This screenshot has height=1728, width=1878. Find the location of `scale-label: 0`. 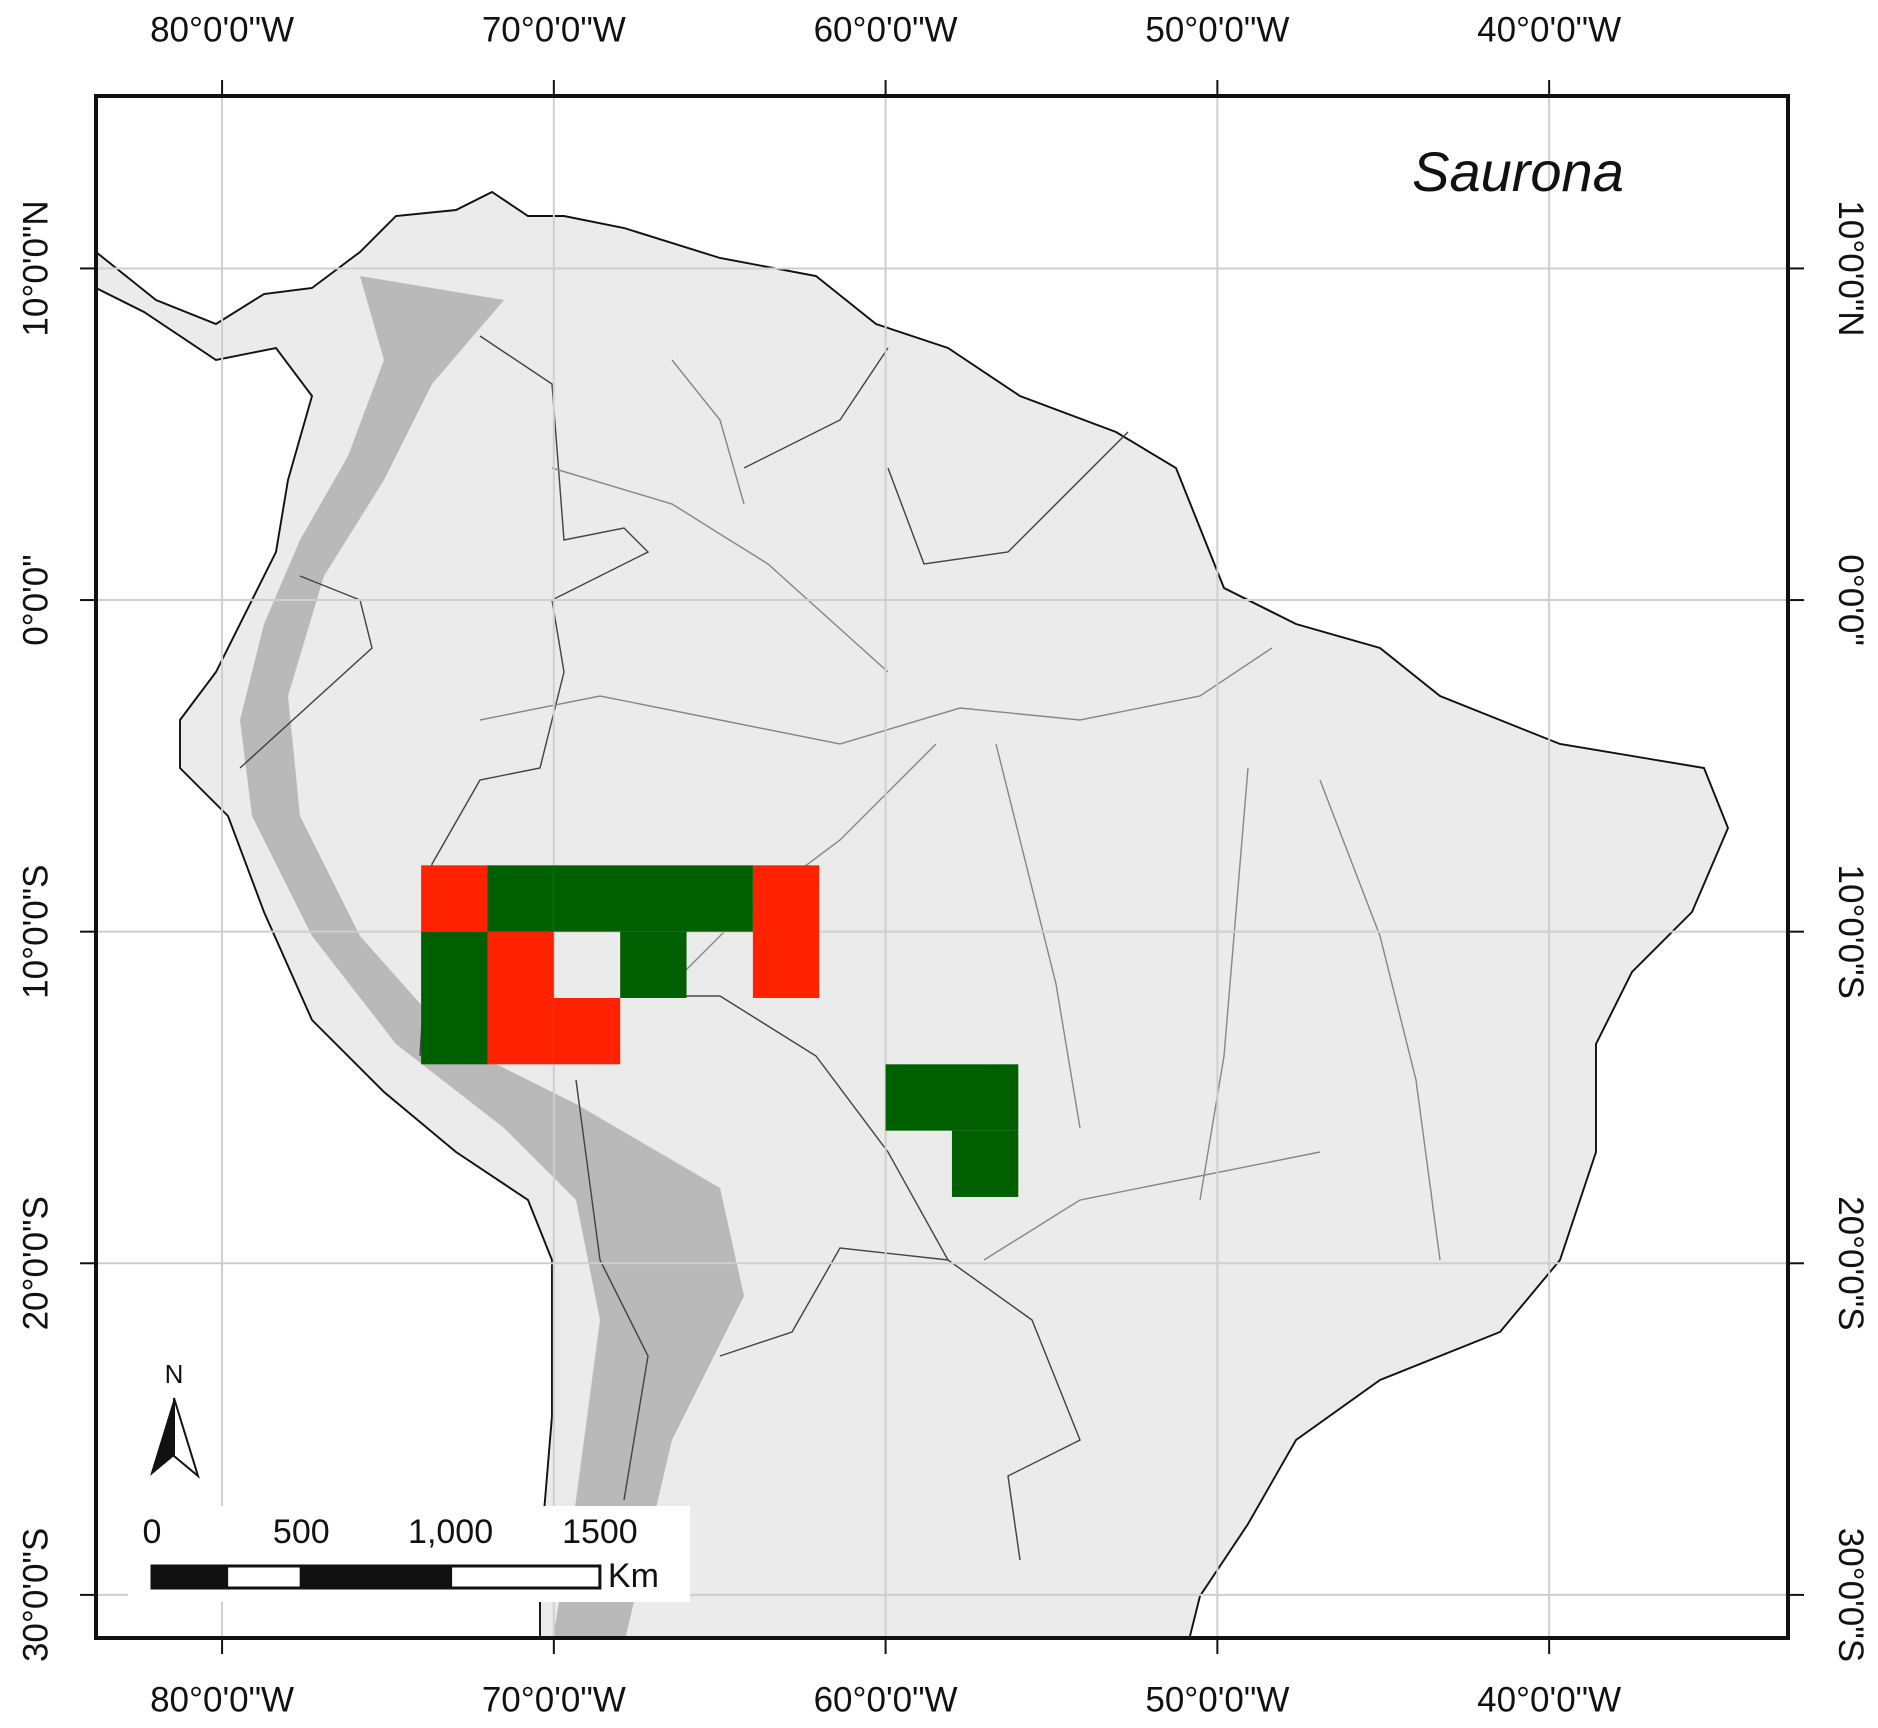

scale-label: 0 is located at coordinates (152, 1532).